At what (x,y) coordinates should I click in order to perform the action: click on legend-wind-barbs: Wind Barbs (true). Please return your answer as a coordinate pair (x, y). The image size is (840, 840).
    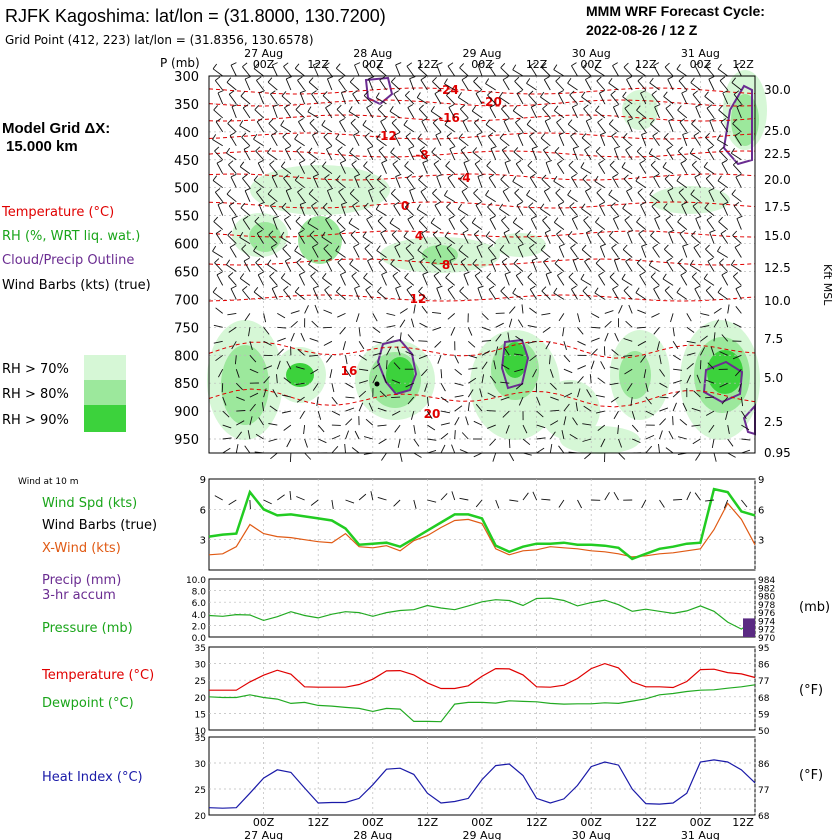
    Looking at the image, I should click on (99, 525).